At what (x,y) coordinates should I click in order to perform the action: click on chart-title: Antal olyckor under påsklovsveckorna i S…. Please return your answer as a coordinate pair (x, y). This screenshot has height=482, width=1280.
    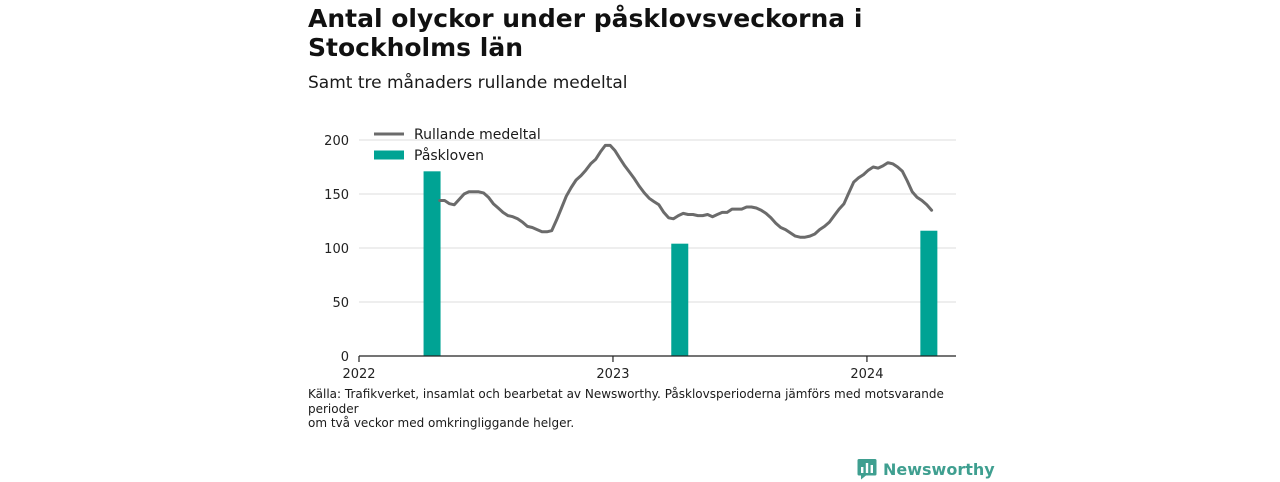
    Looking at the image, I should click on (585, 33).